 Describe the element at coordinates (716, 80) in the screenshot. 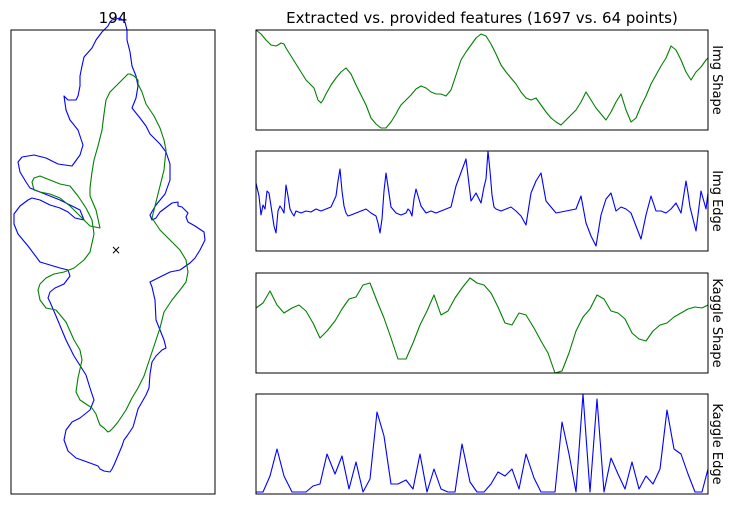

I see `img-shape-ylabel: Img Shape` at that location.